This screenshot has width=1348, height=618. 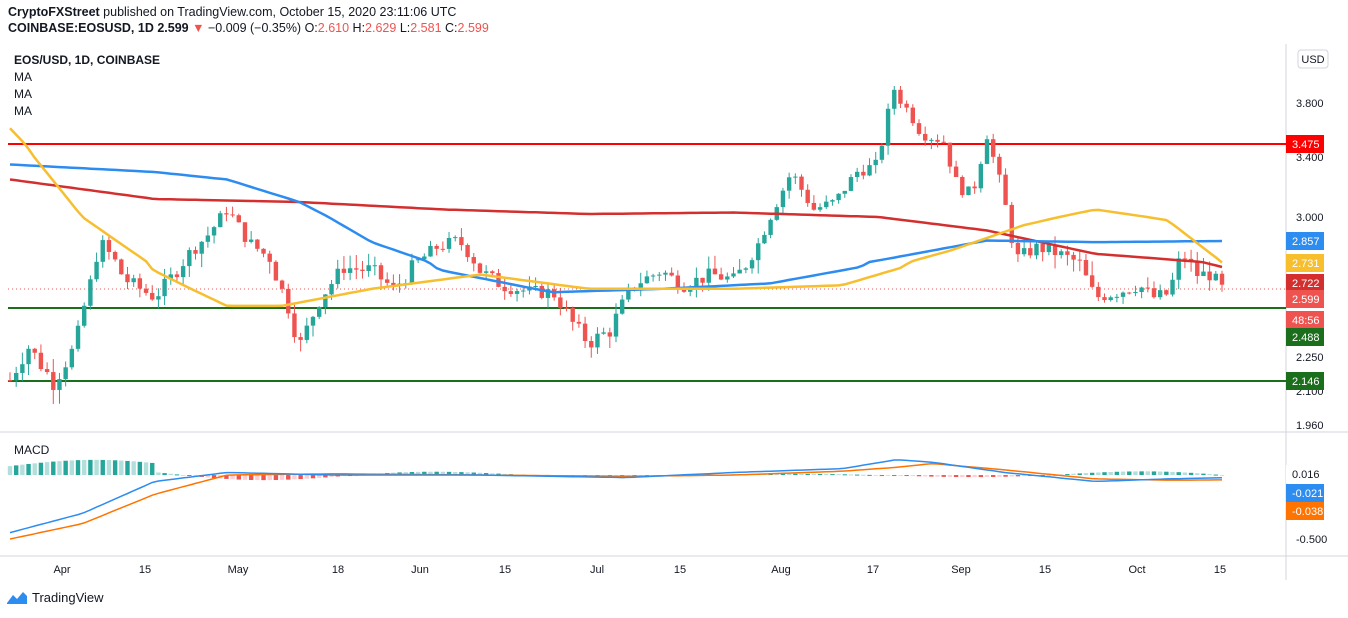 I want to click on macd-tag-label: -0.038, so click(x=1307, y=512).